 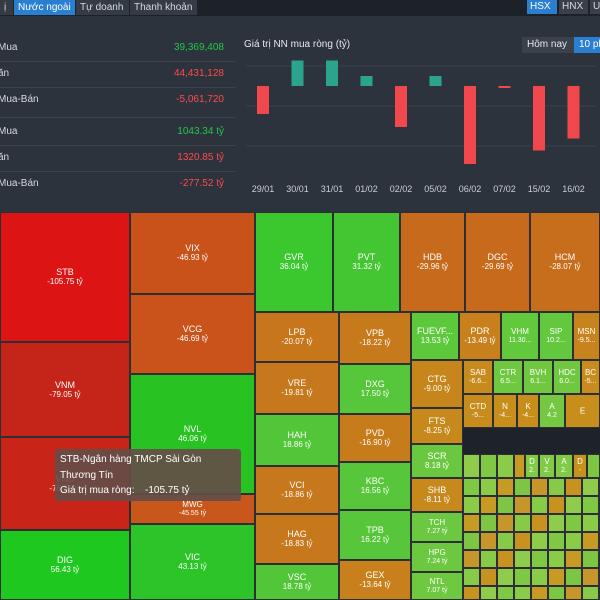 I want to click on treemap-cell-hdb: HDB -29.96 tỷ, so click(x=432, y=262).